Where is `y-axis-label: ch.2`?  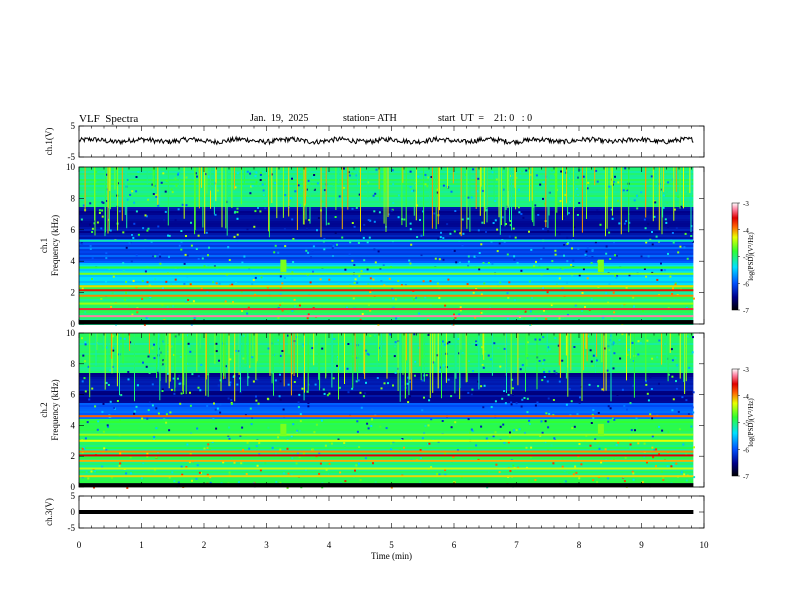 y-axis-label: ch.2 is located at coordinates (44, 409).